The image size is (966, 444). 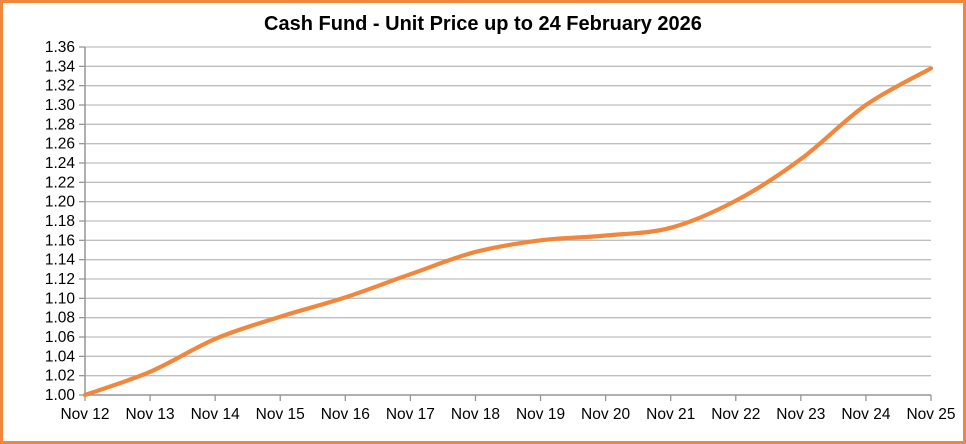 I want to click on y-axis-label: 1.08, so click(x=60, y=318).